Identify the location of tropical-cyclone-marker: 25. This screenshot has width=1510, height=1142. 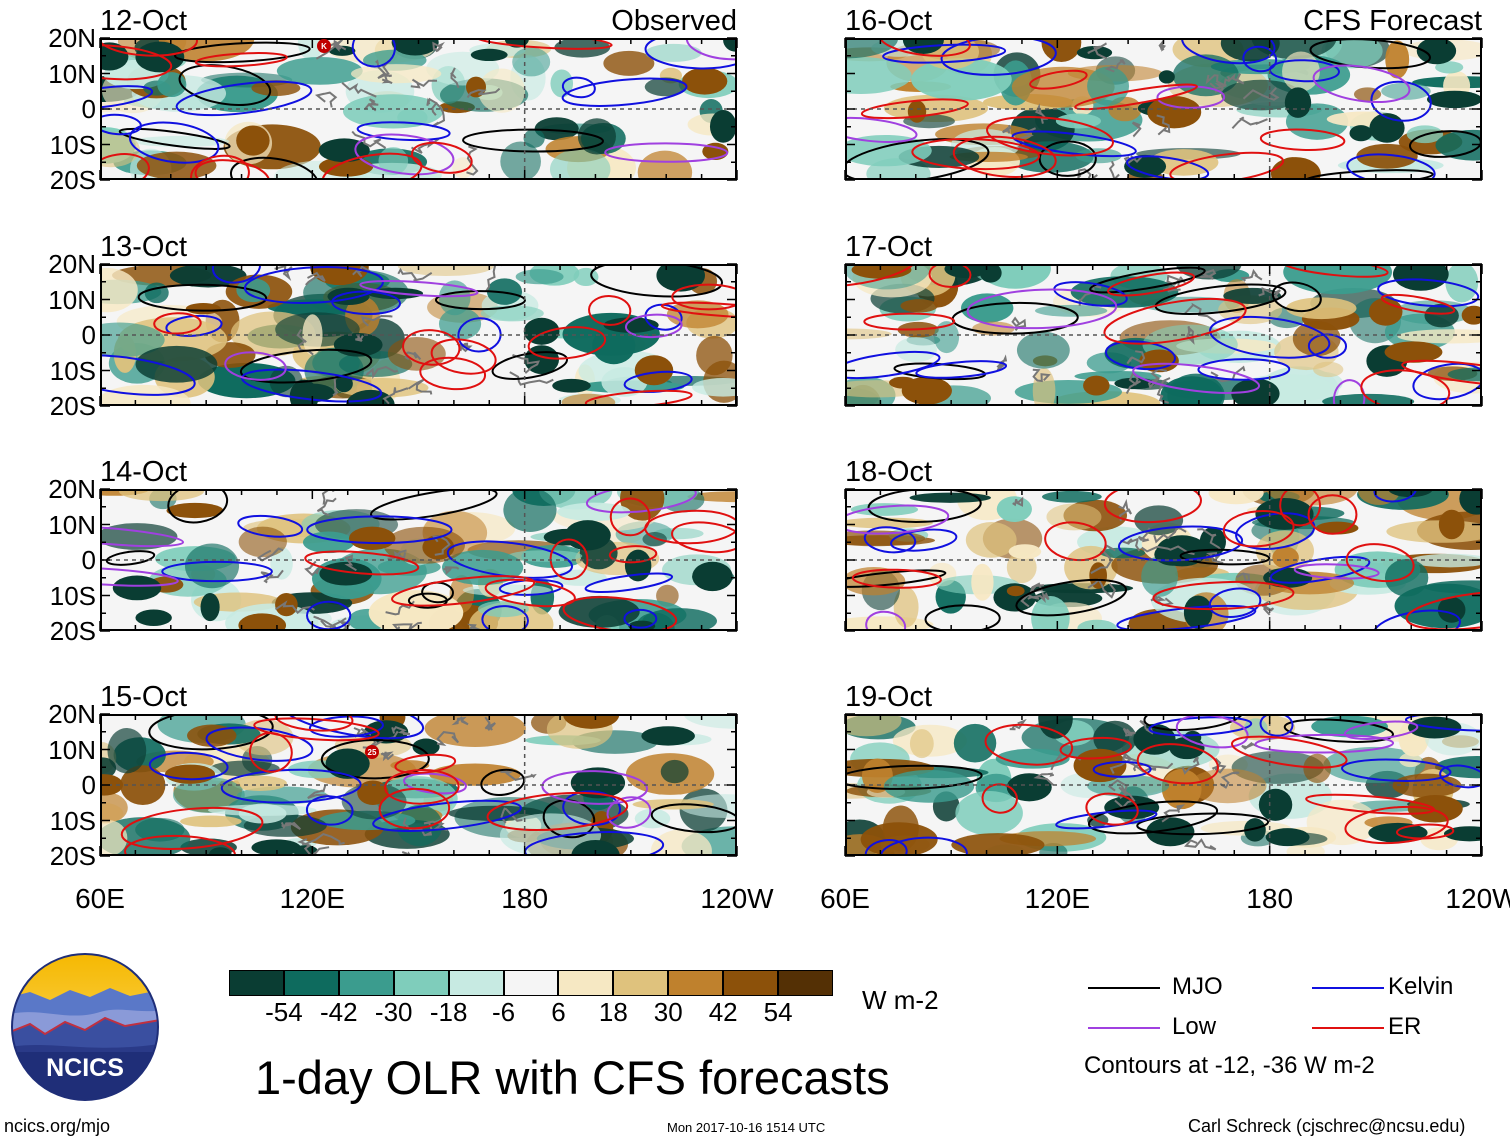
(372, 752).